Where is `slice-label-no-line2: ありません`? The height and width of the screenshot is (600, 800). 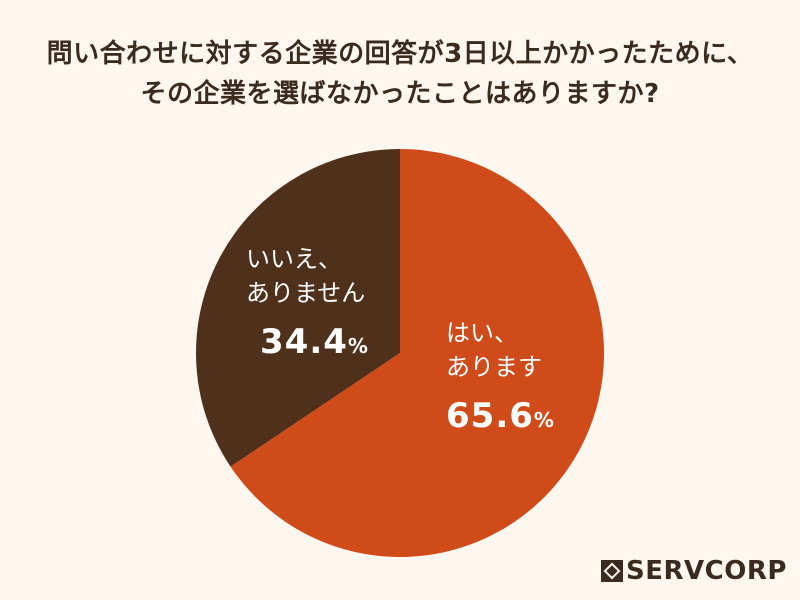 slice-label-no-line2: ありません is located at coordinates (306, 293).